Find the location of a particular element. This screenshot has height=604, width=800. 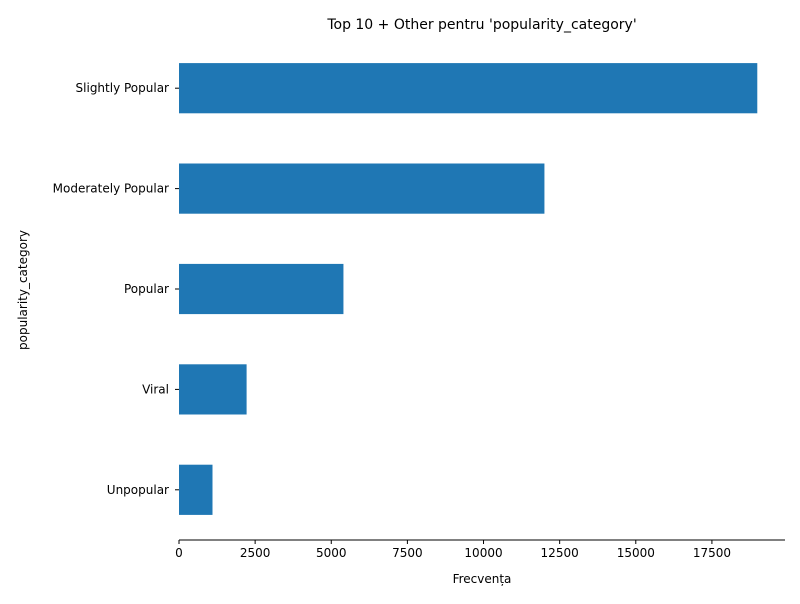

bar-moderately-popular is located at coordinates (362, 188).